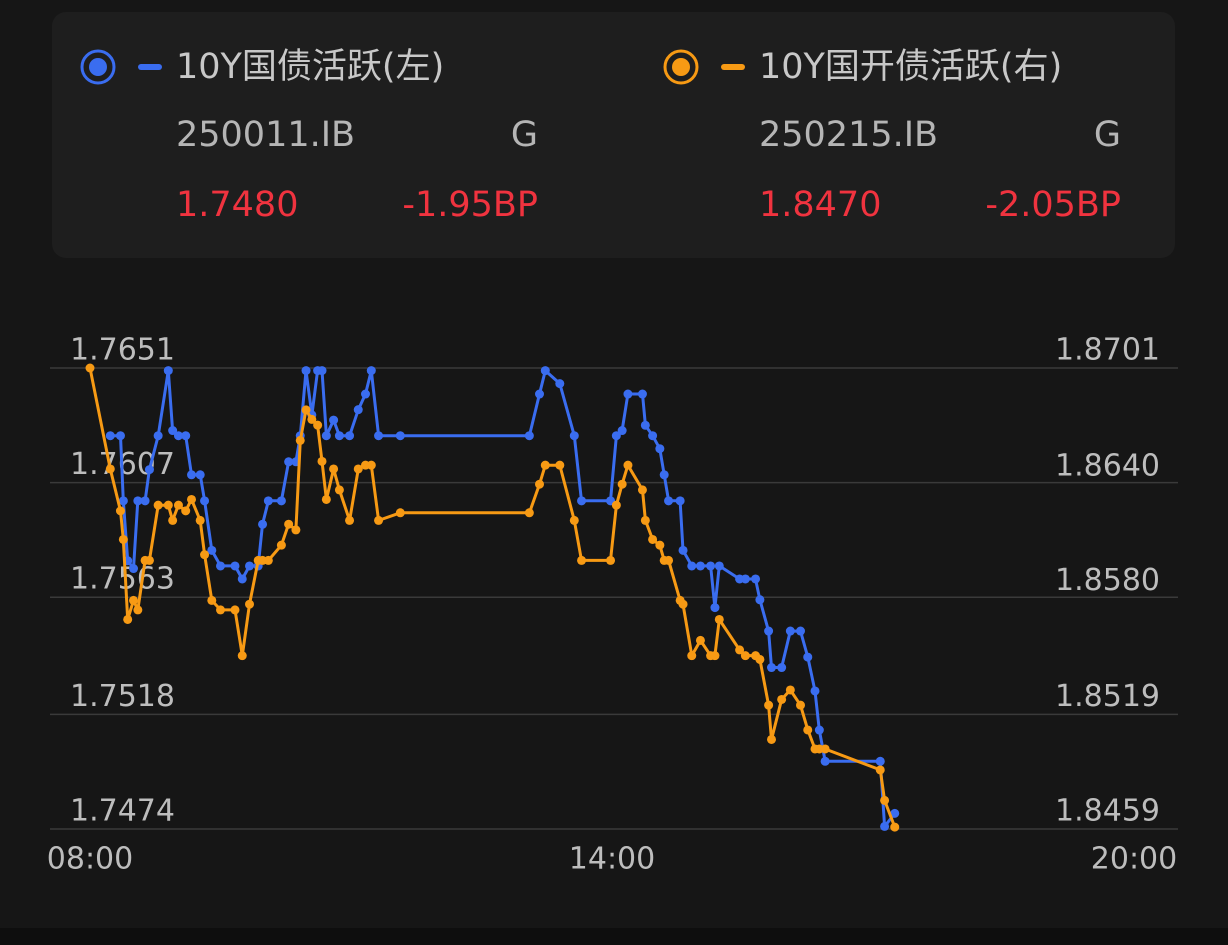 This screenshot has height=945, width=1228. Describe the element at coordinates (910, 67) in the screenshot. I see `legend-label: 10Y国开债活跃(右)` at that location.